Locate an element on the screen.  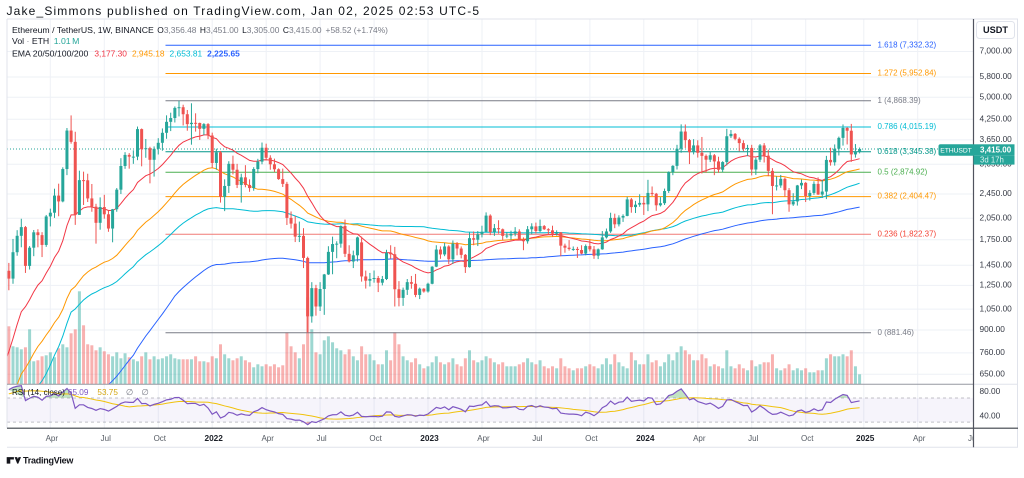
svg-text: 1.272 (5,952.84) is located at coordinates (907, 73).